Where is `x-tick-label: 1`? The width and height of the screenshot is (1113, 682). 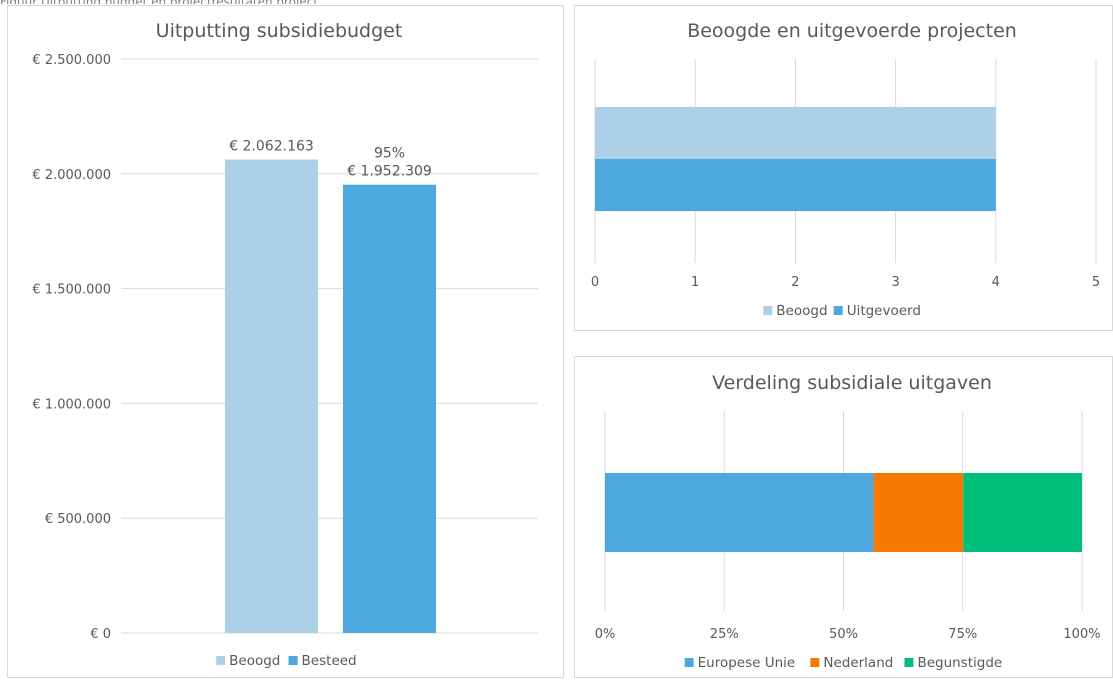
x-tick-label: 1 is located at coordinates (695, 282).